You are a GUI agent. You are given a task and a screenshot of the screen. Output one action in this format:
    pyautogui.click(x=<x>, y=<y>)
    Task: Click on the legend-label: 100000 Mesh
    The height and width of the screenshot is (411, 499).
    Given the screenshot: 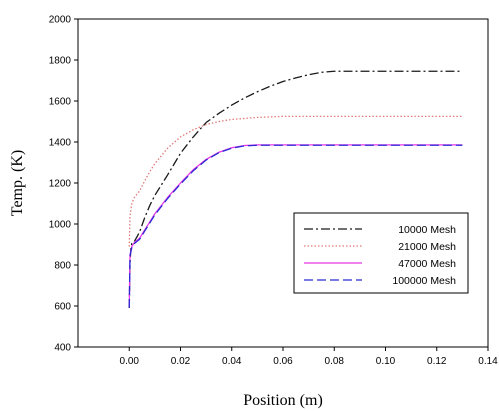 What is the action you would take?
    pyautogui.click(x=424, y=281)
    